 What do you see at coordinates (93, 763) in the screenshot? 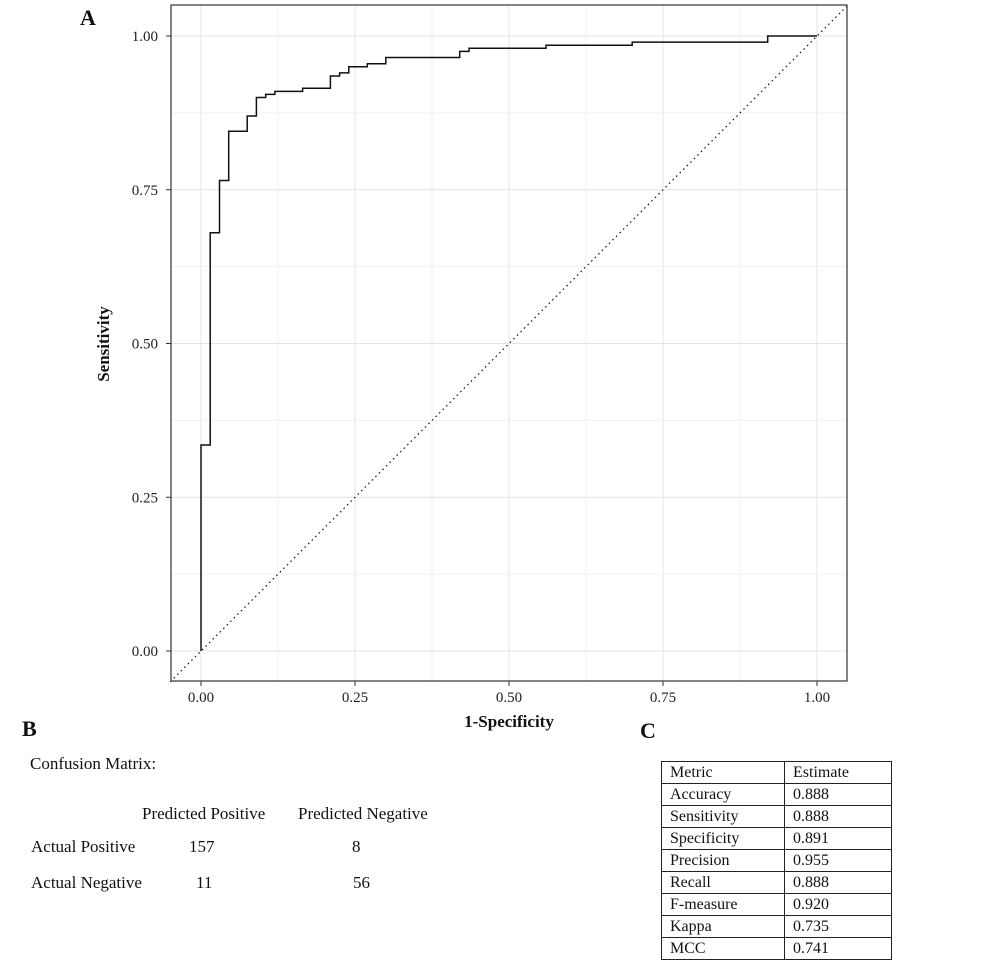
I see `confusion-matrix-title: Confusion Matrix:` at bounding box center [93, 763].